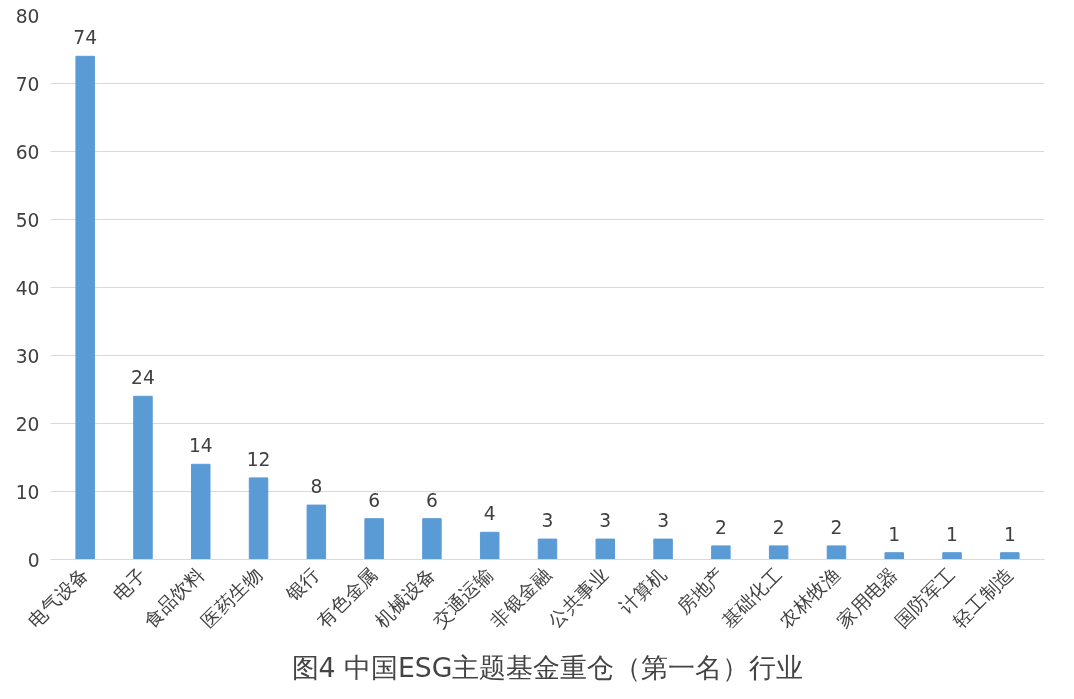 This screenshot has width=1074, height=699. What do you see at coordinates (27, 152) in the screenshot?
I see `y-tick-label: 60` at bounding box center [27, 152].